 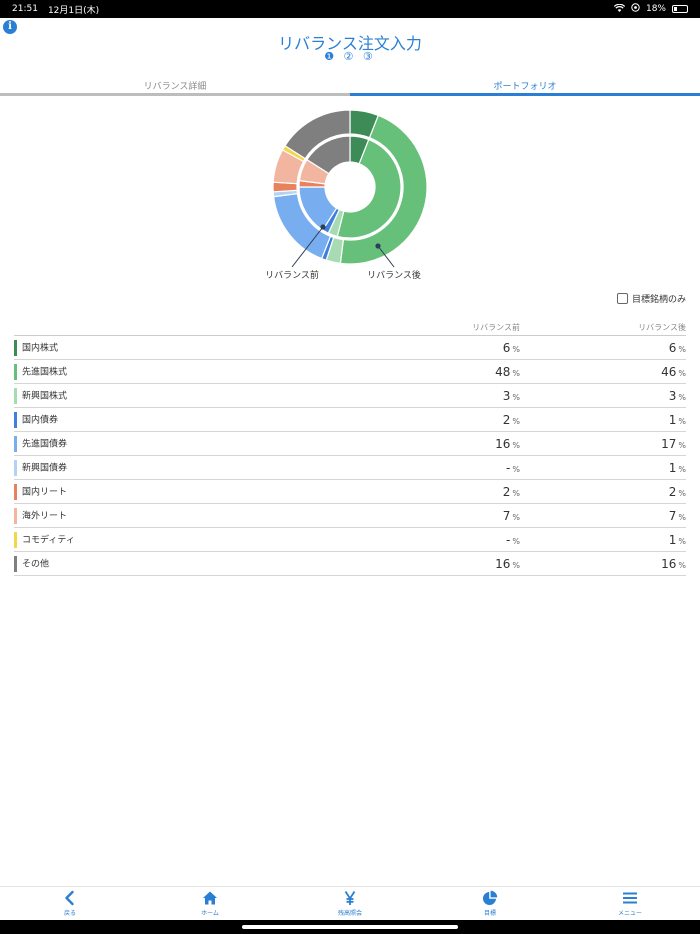 I want to click on step-indicator: ❶ ② ③, so click(x=350, y=56).